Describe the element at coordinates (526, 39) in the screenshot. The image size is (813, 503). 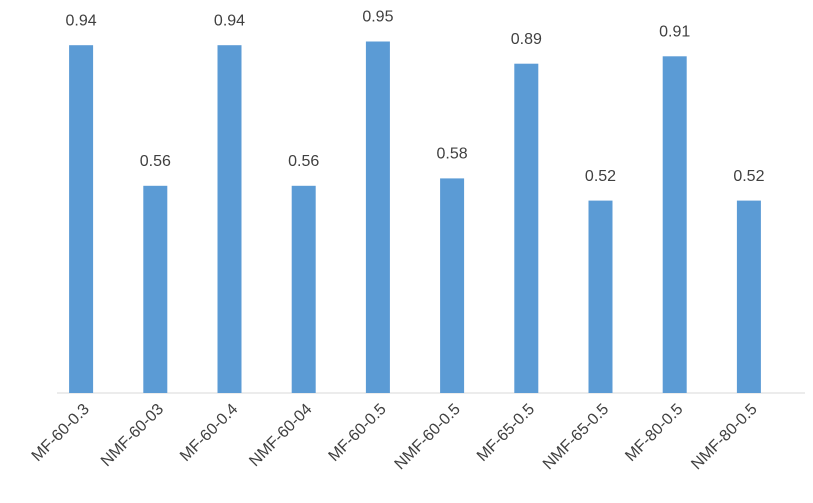
I see `data-label: 0.89` at that location.